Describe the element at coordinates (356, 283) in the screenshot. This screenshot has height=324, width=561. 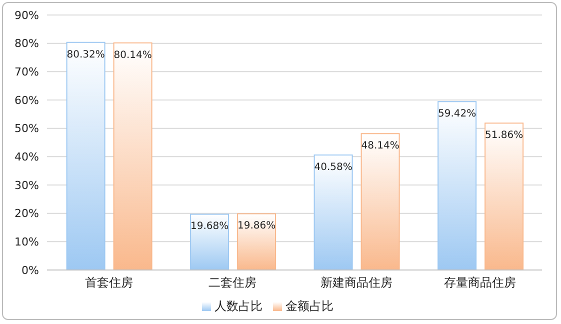
I see `x-tick-label: 新建商品住房` at that location.